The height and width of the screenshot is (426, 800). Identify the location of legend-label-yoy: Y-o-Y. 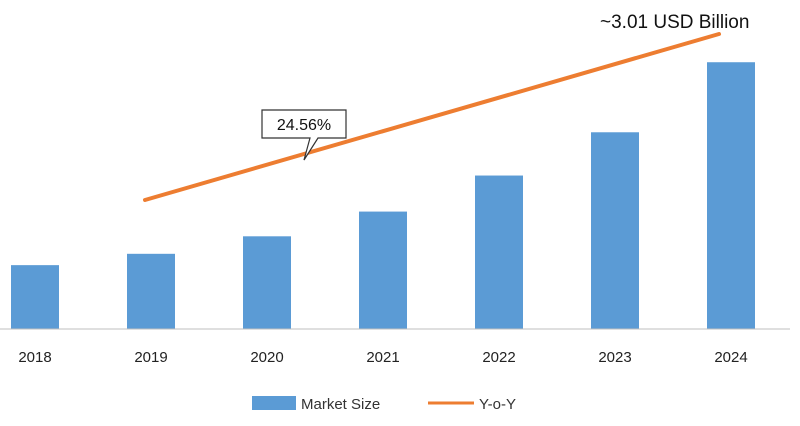
(497, 404).